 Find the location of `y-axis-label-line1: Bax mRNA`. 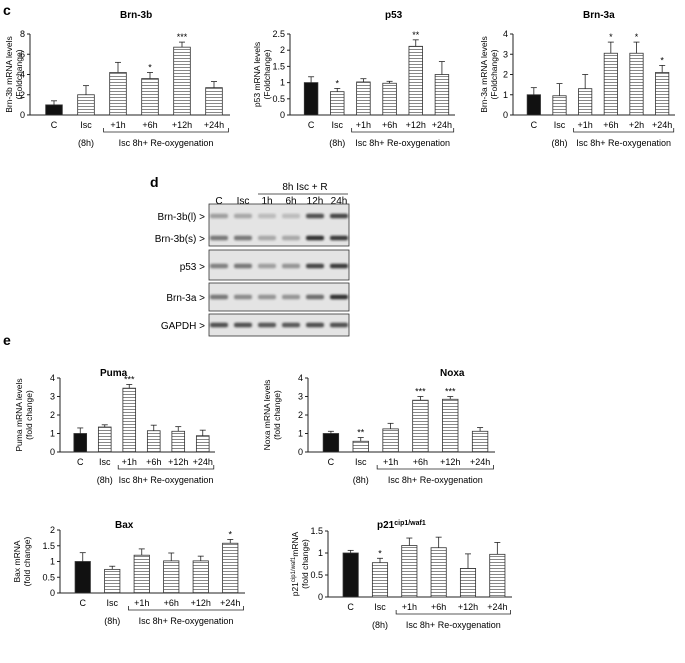

y-axis-label-line1: Bax mRNA is located at coordinates (17, 561).